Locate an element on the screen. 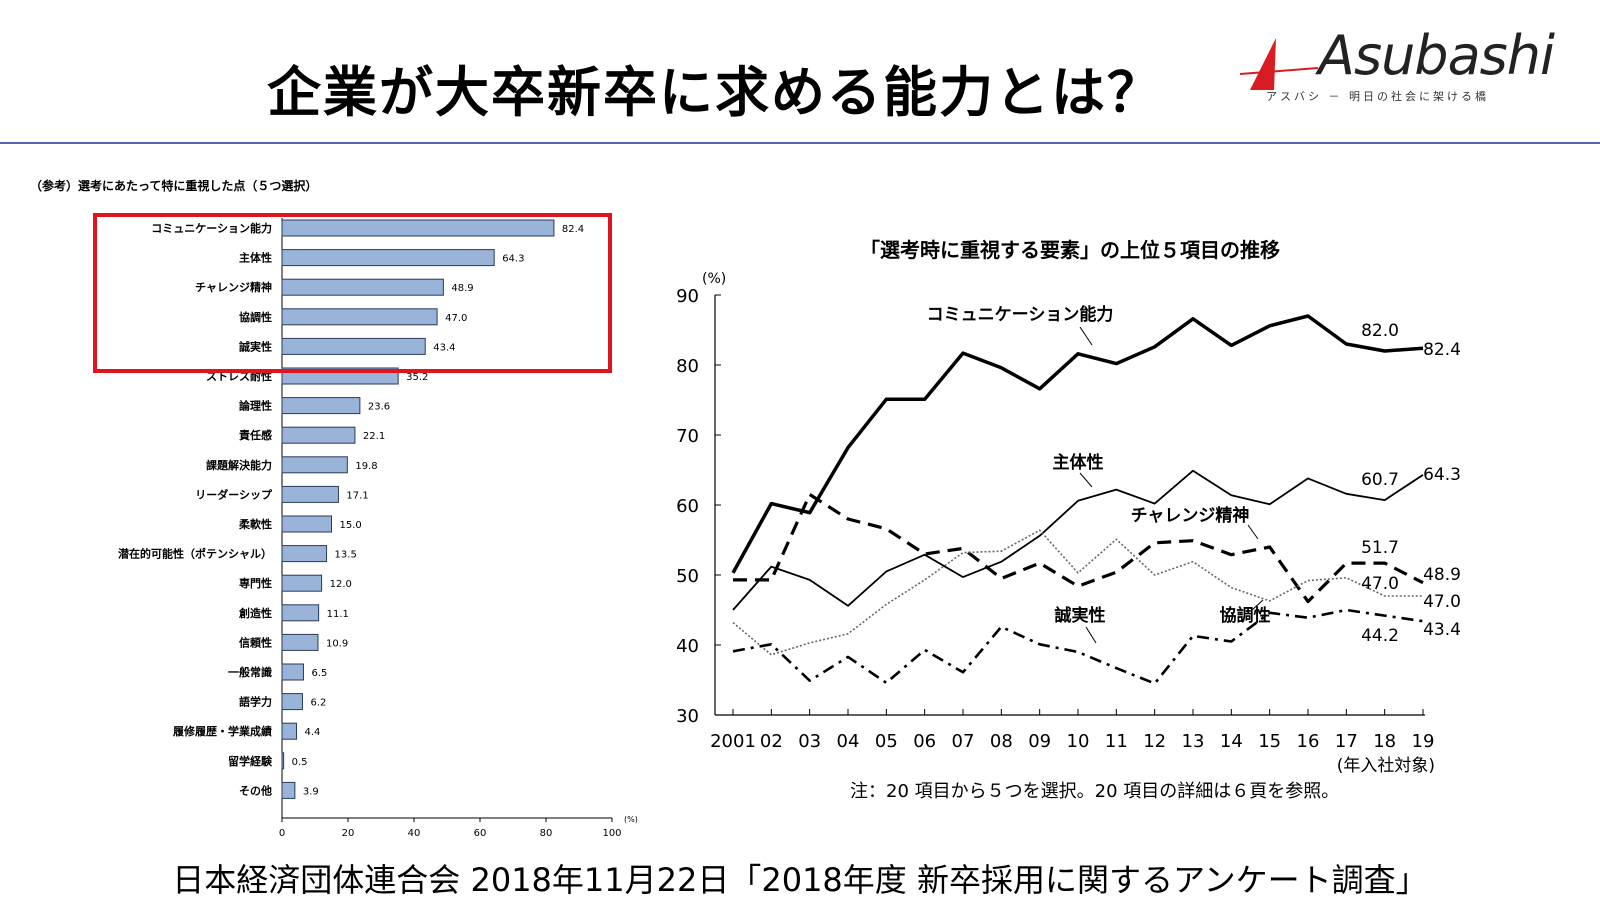  logo-mark-icon is located at coordinates (1279, 64).